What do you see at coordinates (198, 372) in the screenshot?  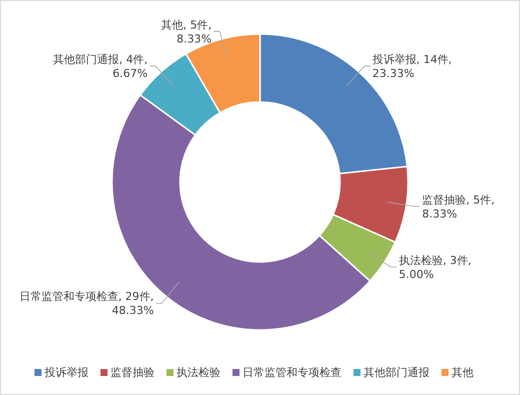 I see `legend-label: 执法检验` at bounding box center [198, 372].